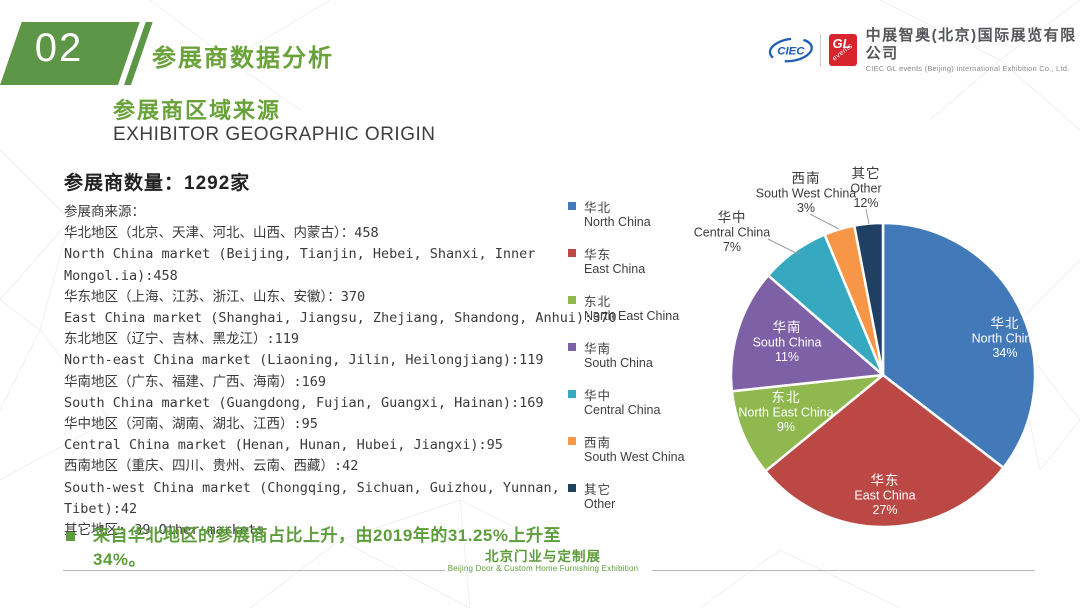  I want to click on legend-label-zh: 华东, so click(598, 254).